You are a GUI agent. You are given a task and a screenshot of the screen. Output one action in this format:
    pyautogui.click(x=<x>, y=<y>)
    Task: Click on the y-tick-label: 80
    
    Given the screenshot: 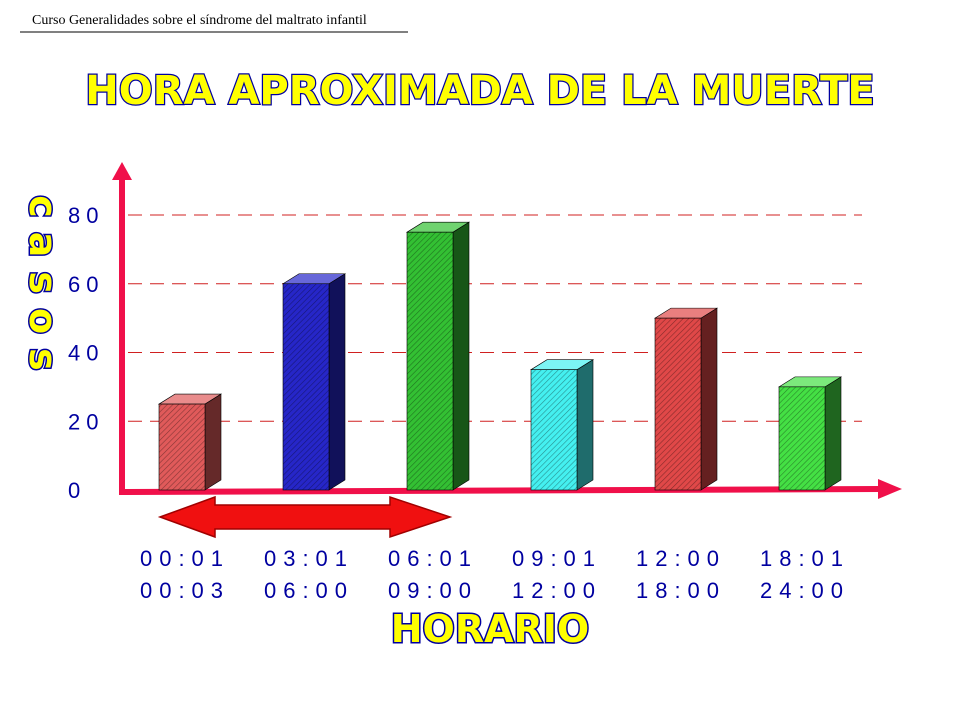 What is the action you would take?
    pyautogui.click(x=86, y=215)
    